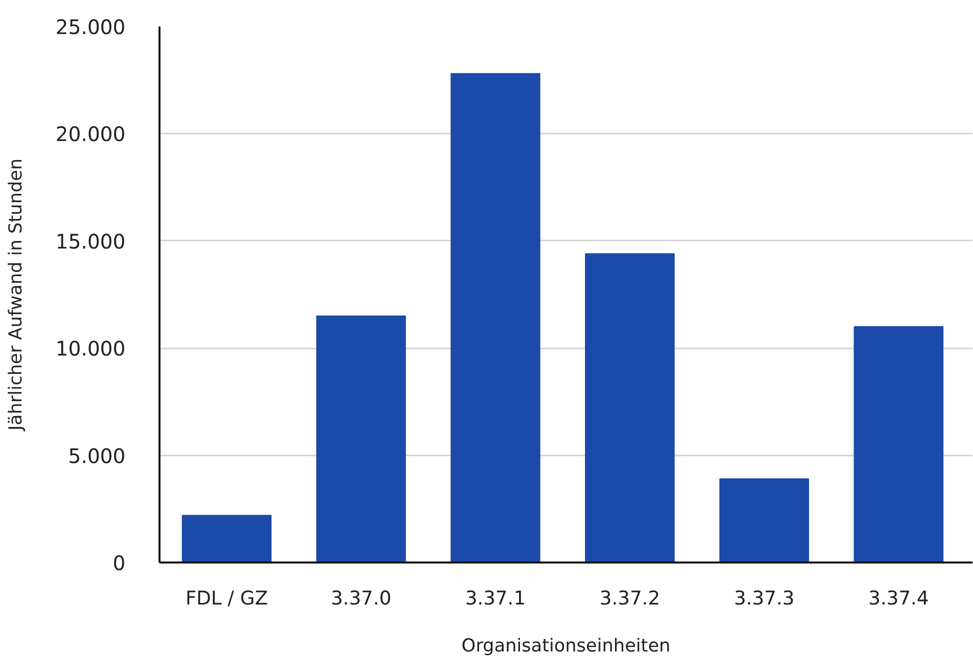 This screenshot has height=660, width=973. Describe the element at coordinates (898, 599) in the screenshot. I see `x-tick-label: 3.37.4` at that location.